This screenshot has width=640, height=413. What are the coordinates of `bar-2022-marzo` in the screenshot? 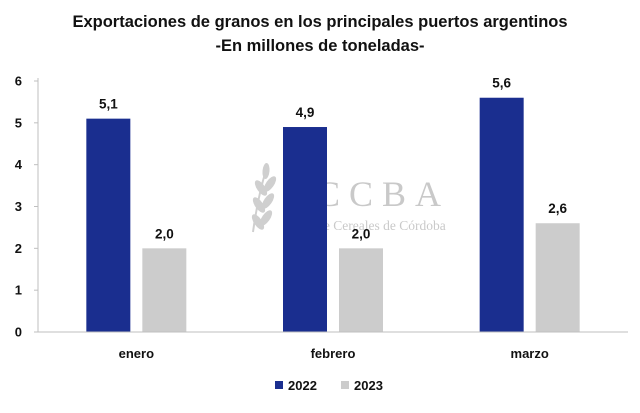 It's located at (501, 214).